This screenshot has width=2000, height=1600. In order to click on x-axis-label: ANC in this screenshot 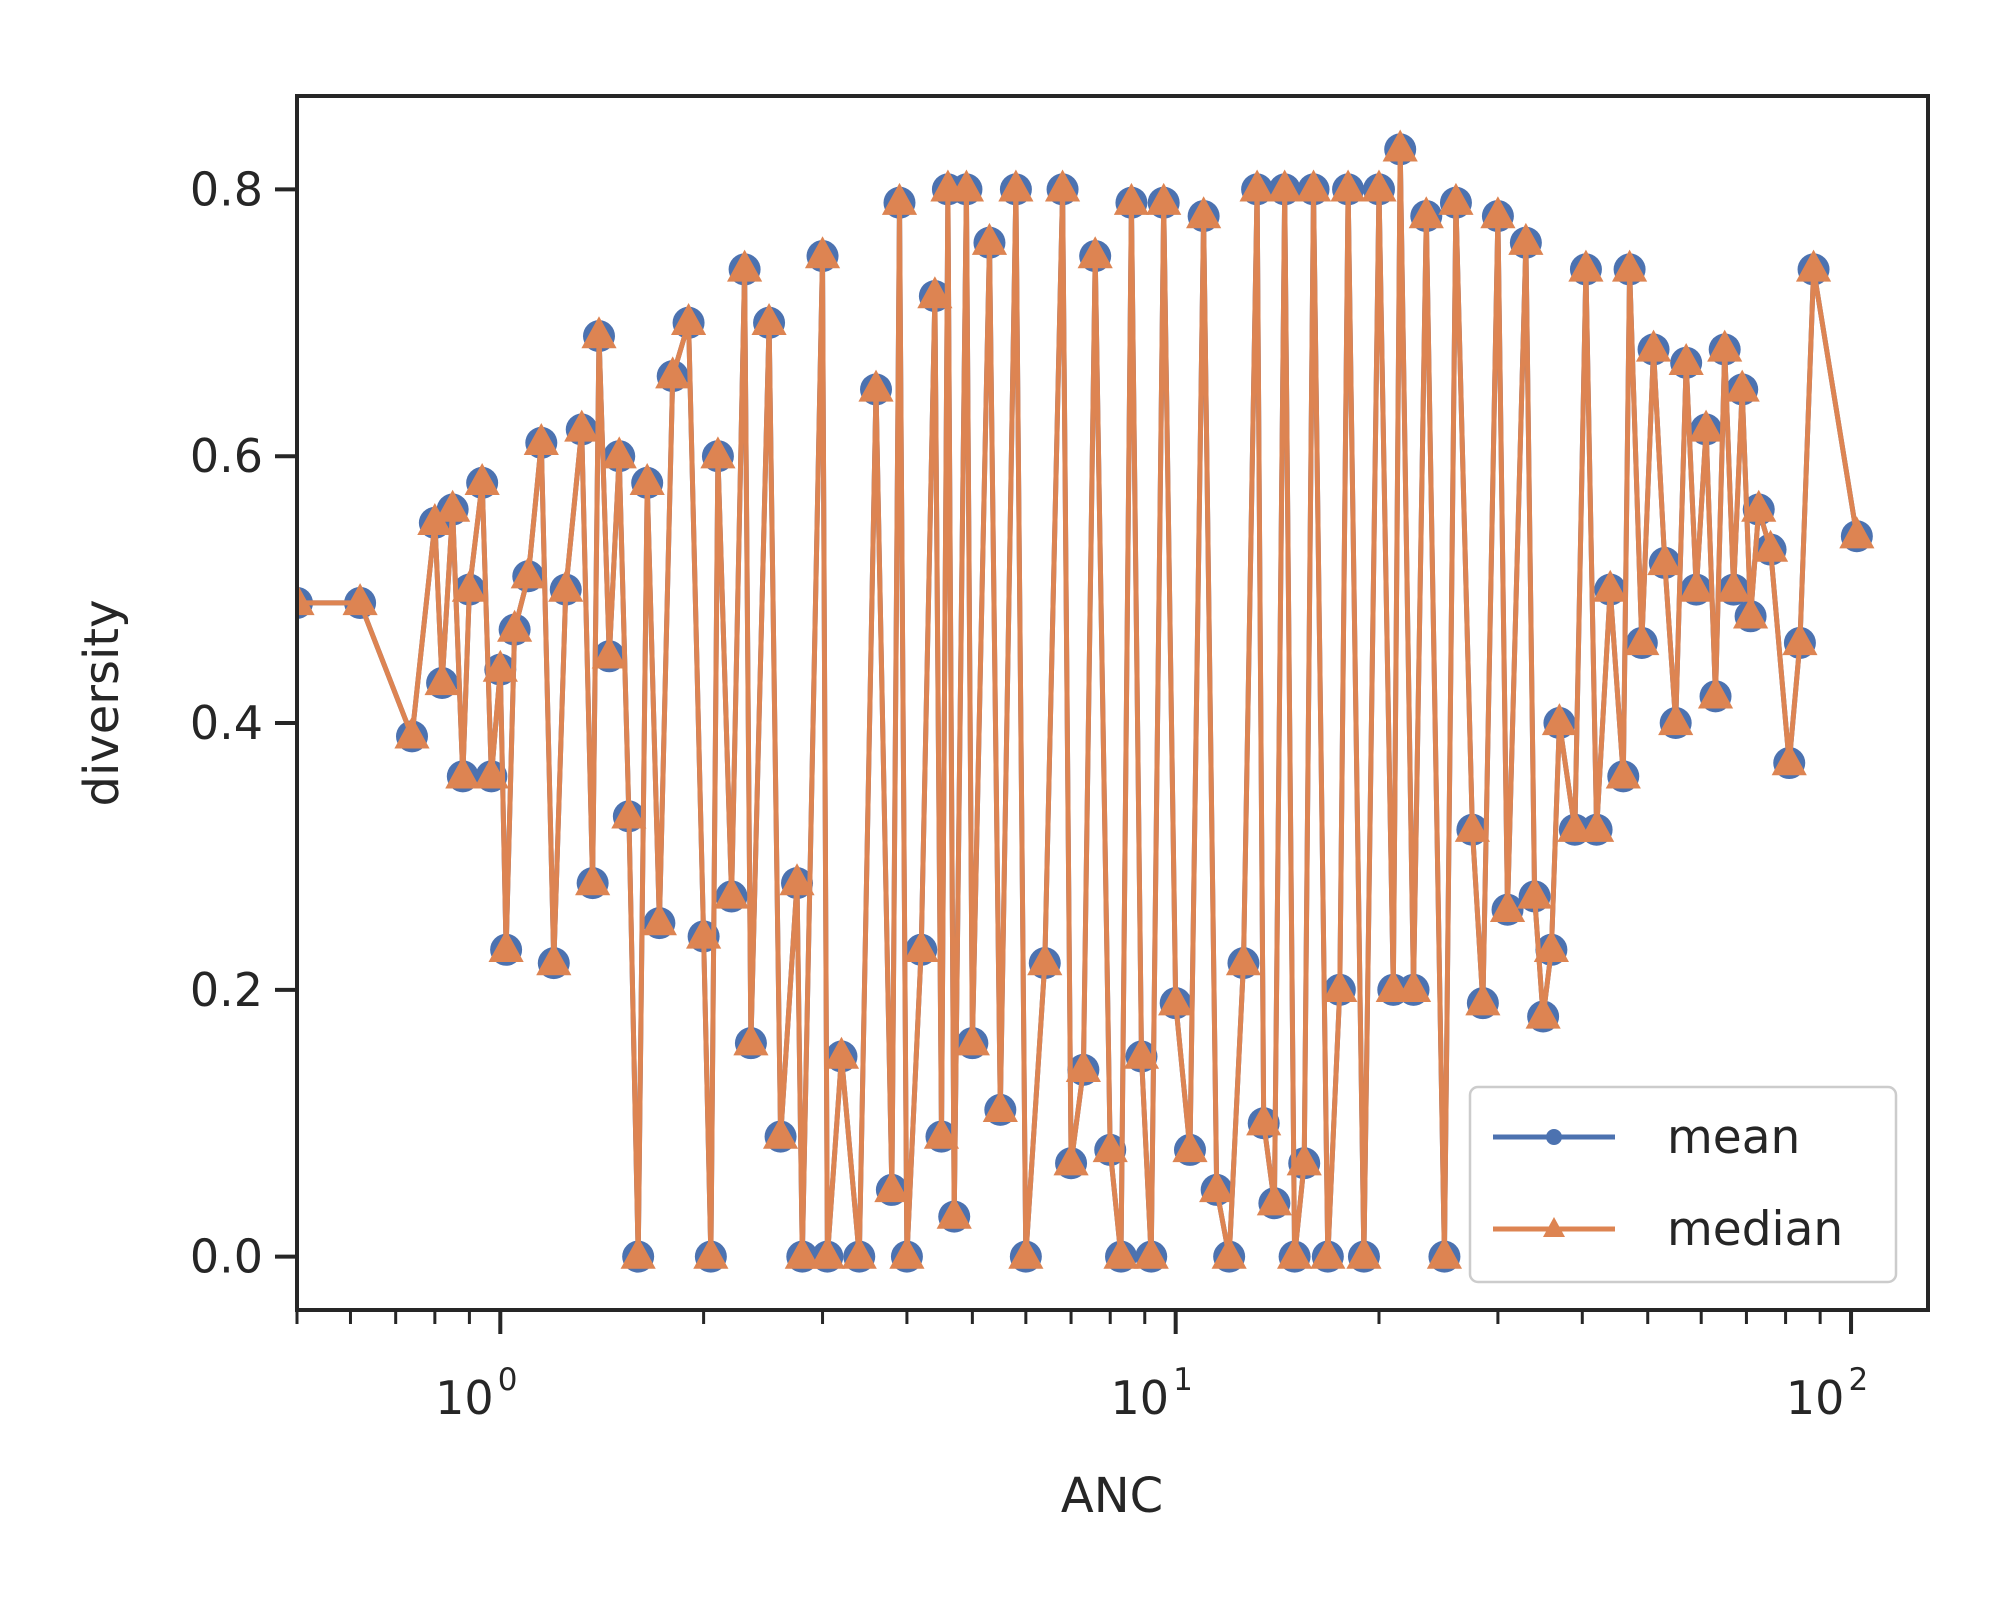, I will do `click(1112, 1496)`.